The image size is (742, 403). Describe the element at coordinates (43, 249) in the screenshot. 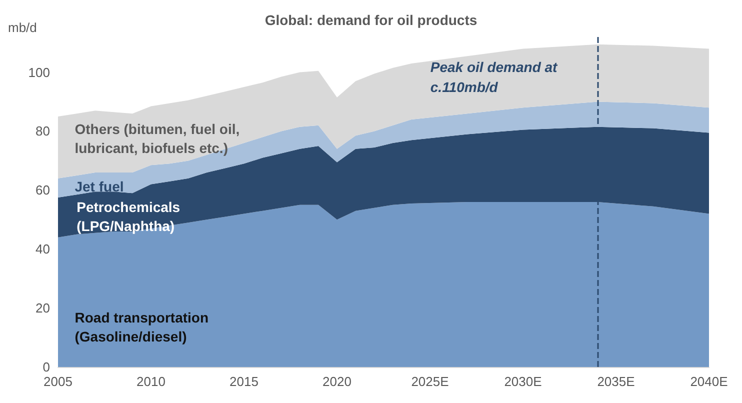

I see `y-tick-label: 40` at that location.